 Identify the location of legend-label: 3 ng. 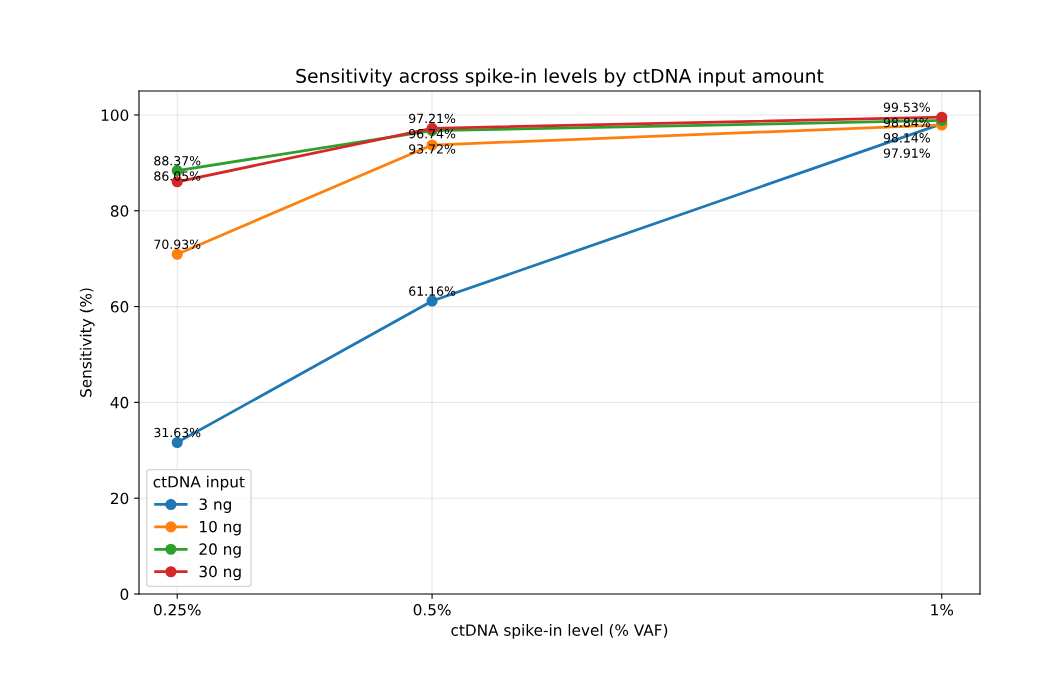
(215, 505).